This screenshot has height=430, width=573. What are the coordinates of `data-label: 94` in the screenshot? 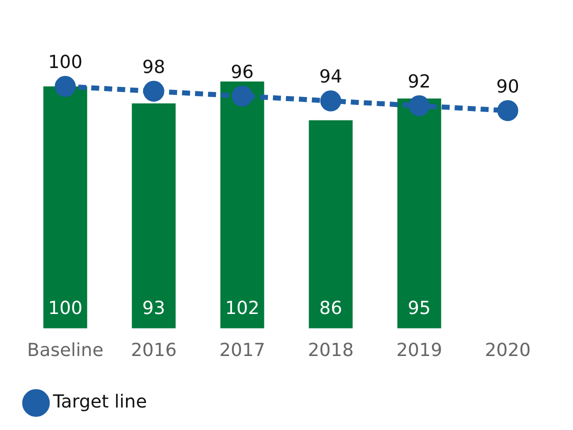 It's located at (330, 77).